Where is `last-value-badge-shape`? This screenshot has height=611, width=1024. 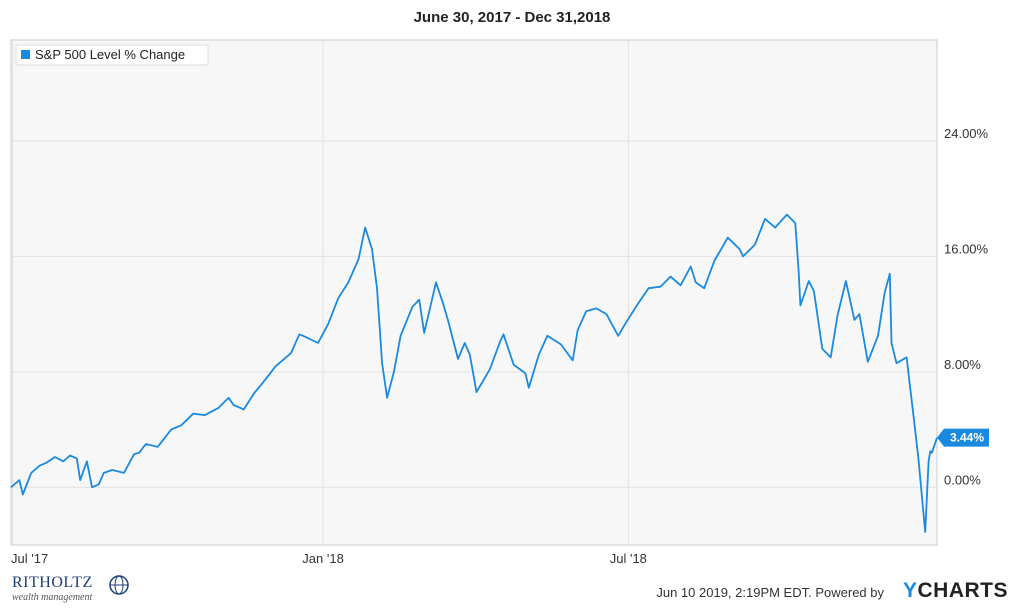
last-value-badge-shape is located at coordinates (963, 437).